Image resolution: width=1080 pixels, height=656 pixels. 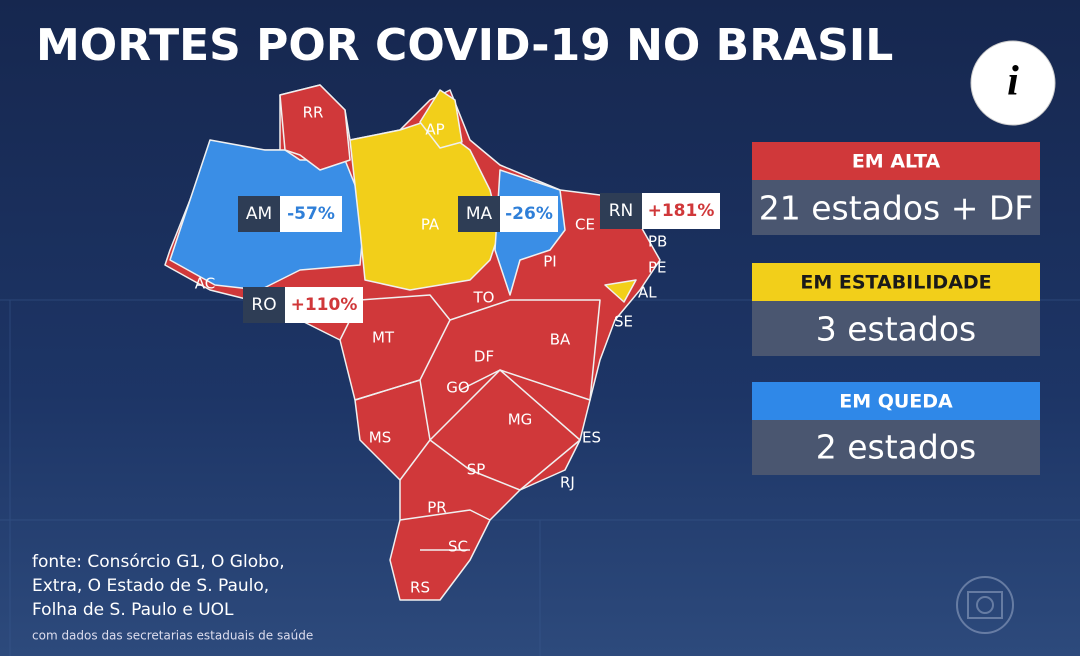 What do you see at coordinates (479, 258) in the screenshot?
I see `callouts: AM -57% MA -26% RN +181% RO +110%` at bounding box center [479, 258].